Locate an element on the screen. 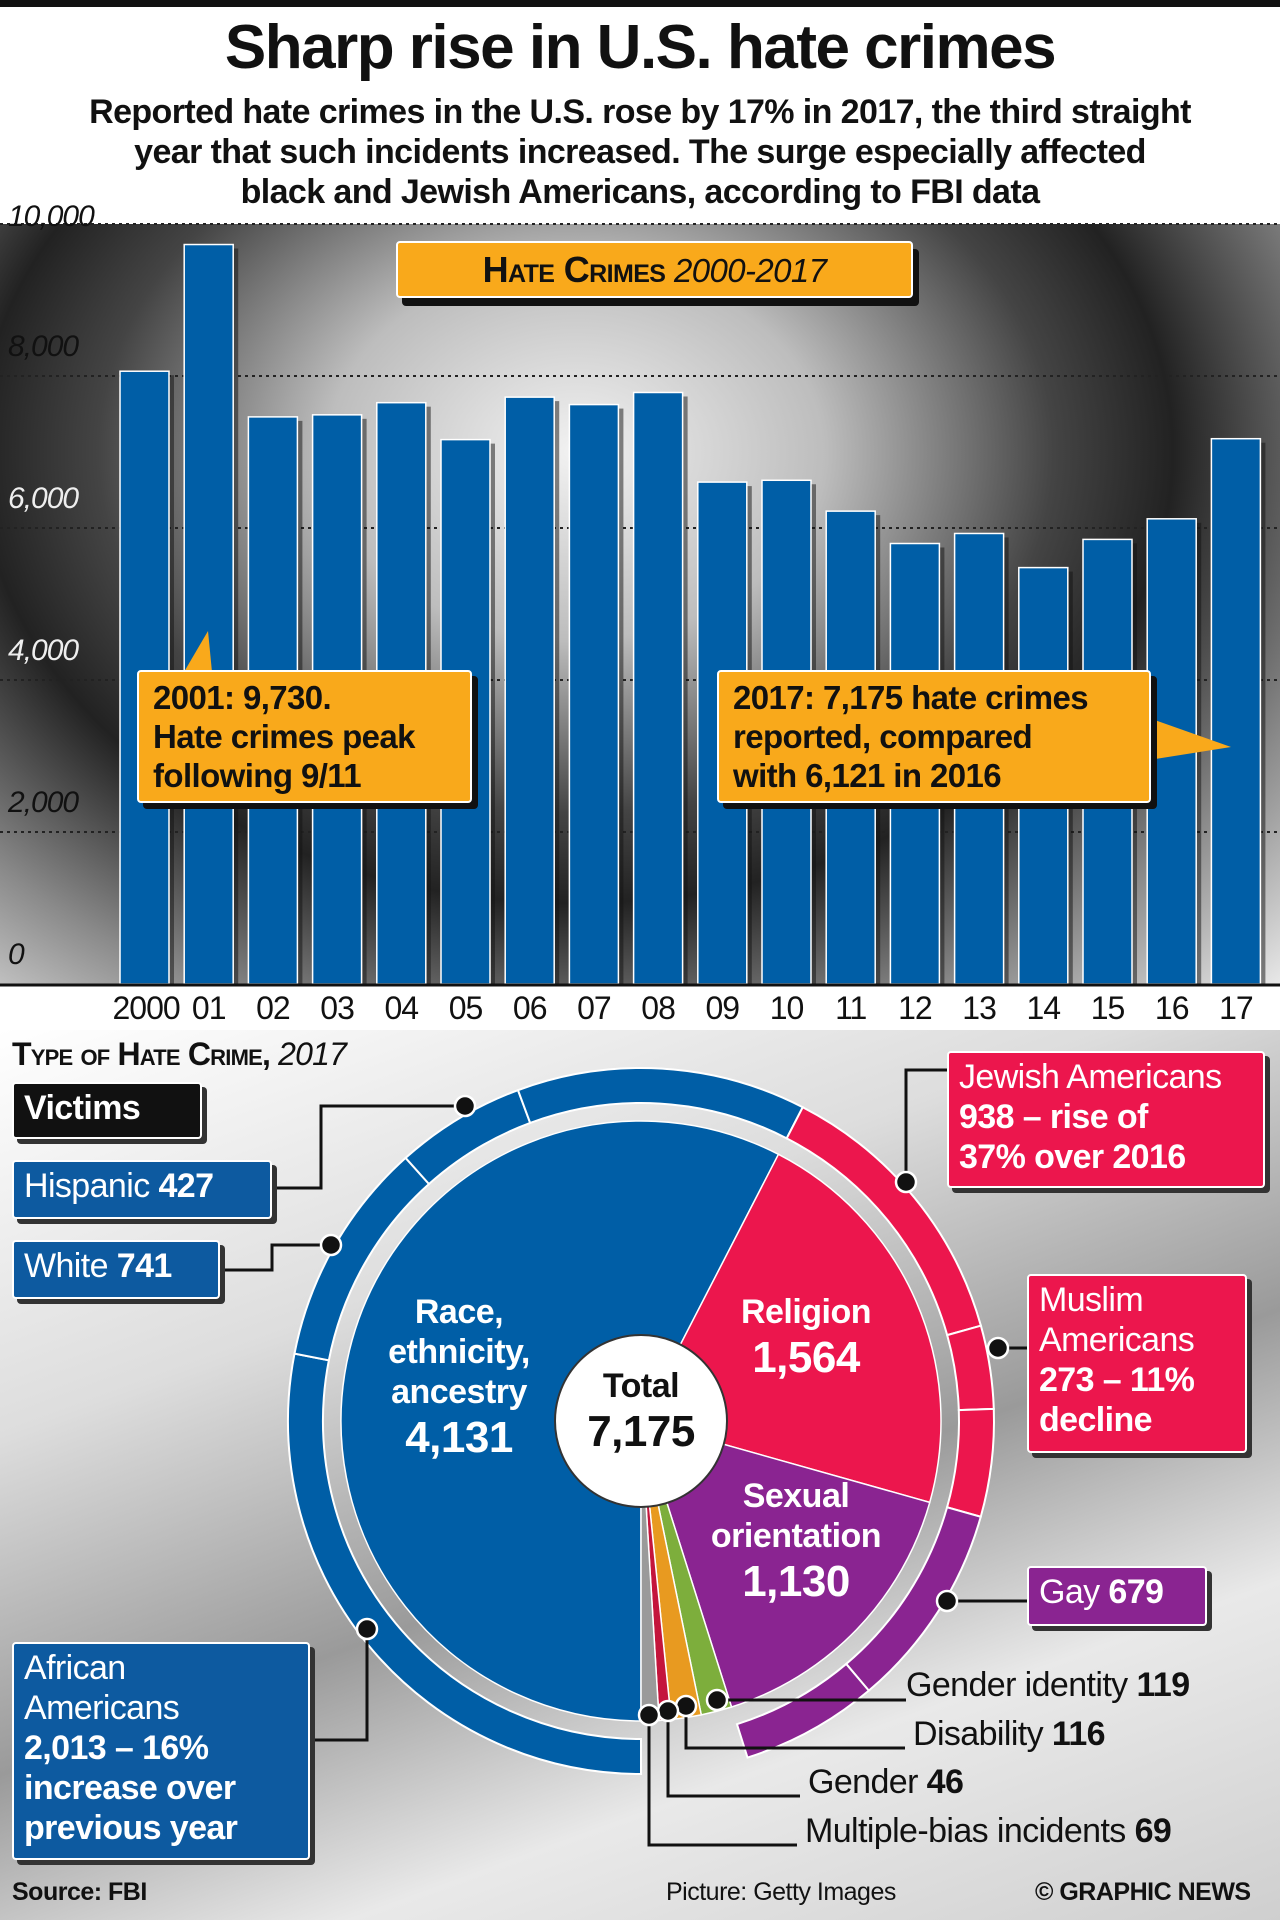 The width and height of the screenshot is (1280, 1920). pie-total: Total 7,175 is located at coordinates (641, 1412).